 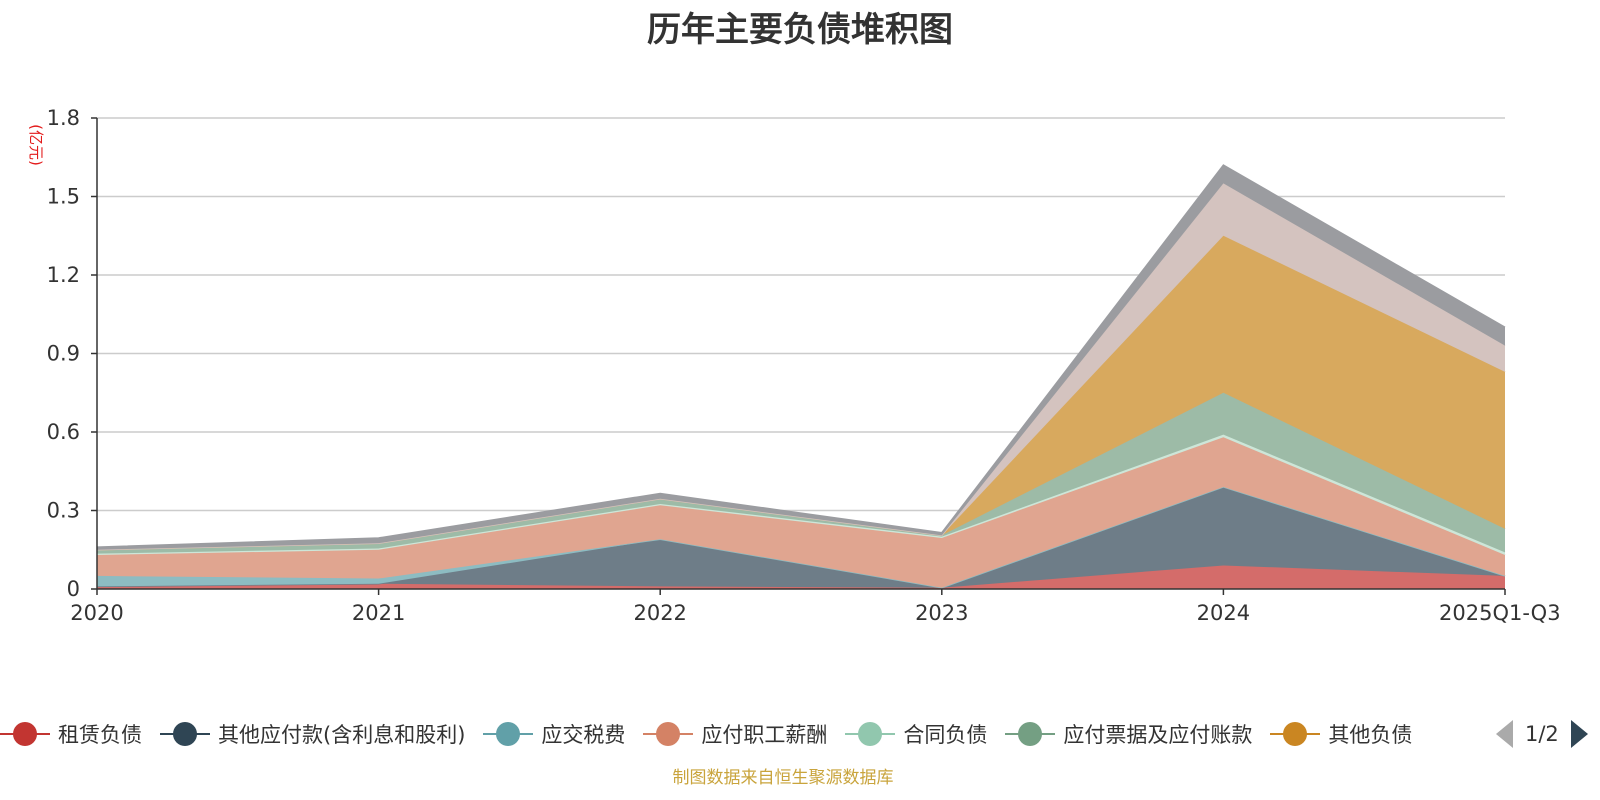 I want to click on legend-label: 应付职工薪酬, so click(x=764, y=735).